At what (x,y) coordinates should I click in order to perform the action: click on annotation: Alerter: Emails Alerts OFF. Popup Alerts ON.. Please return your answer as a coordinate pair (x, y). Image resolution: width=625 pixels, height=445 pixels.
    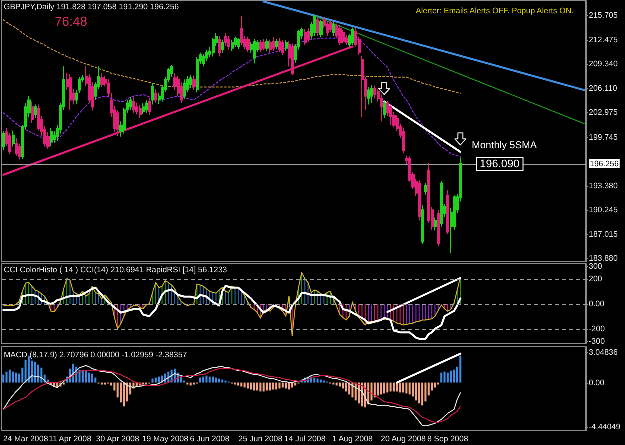
    Looking at the image, I should click on (495, 11).